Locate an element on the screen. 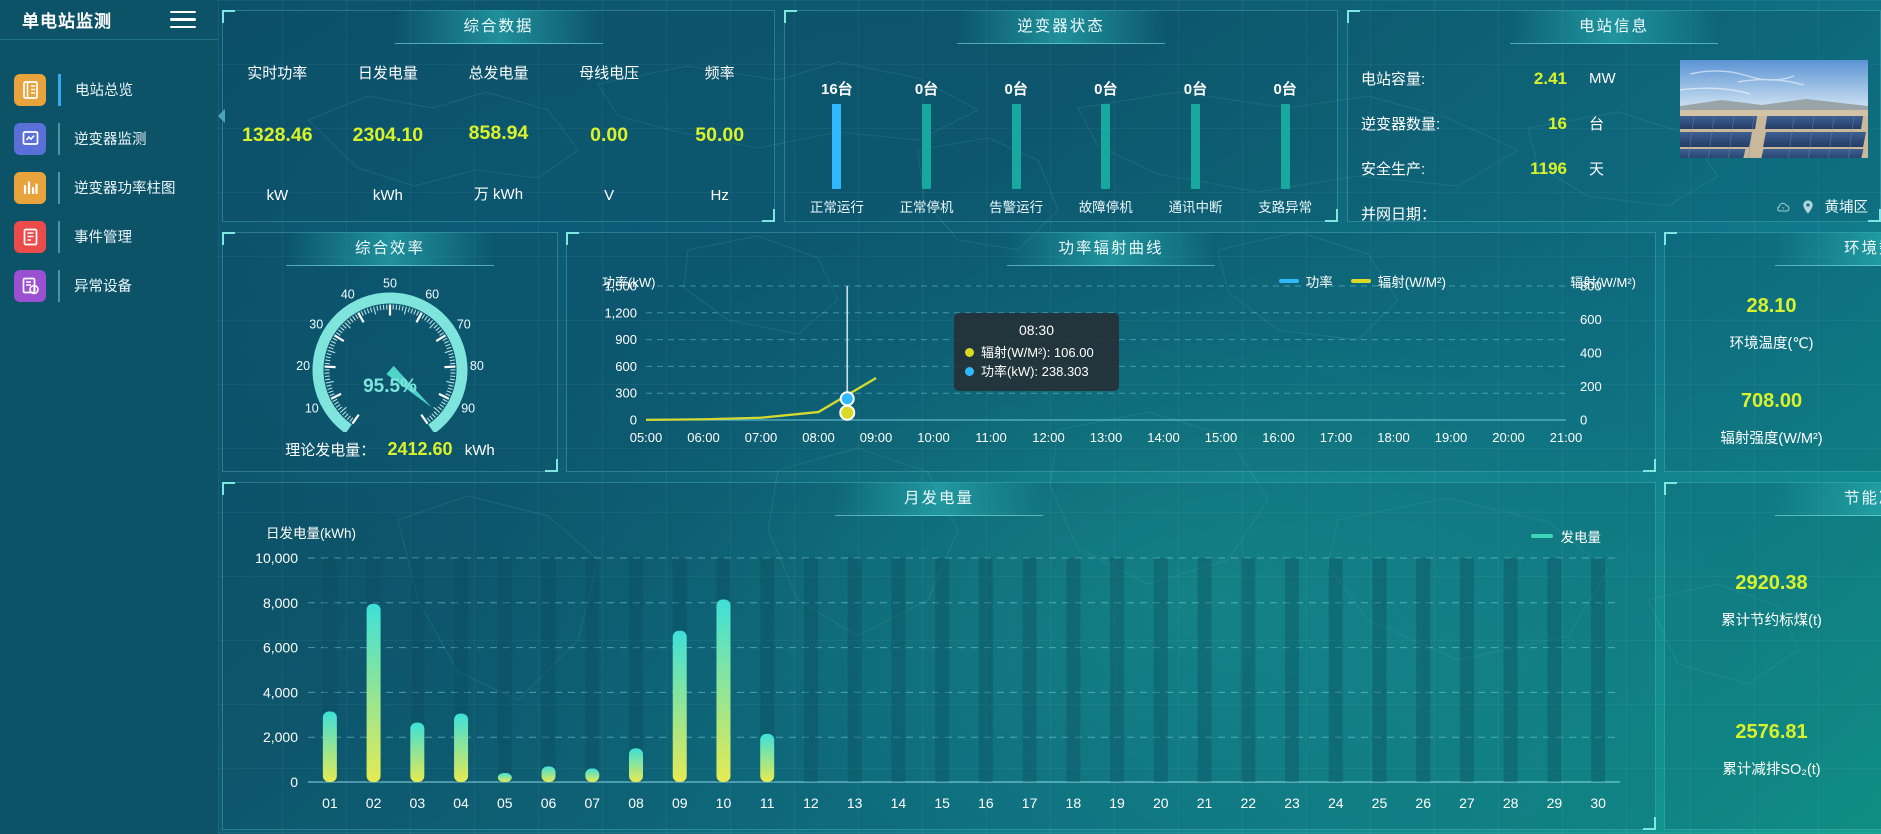  x-tick-label: 15:00 is located at coordinates (1221, 437).